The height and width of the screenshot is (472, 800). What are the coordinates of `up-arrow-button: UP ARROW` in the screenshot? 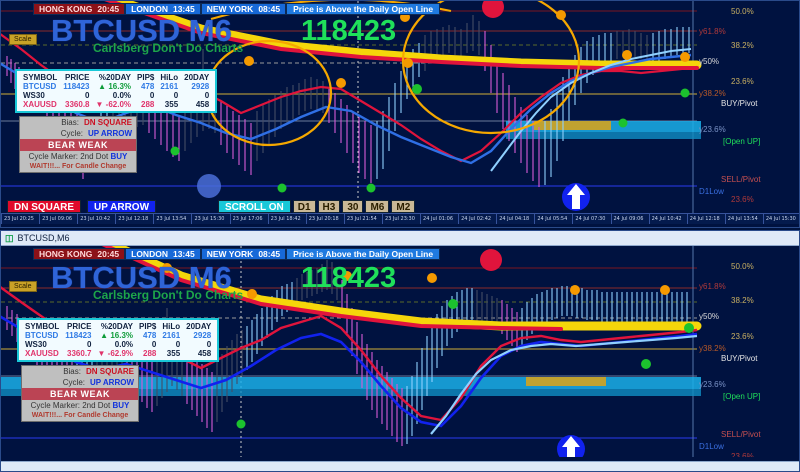 It's located at (122, 206).